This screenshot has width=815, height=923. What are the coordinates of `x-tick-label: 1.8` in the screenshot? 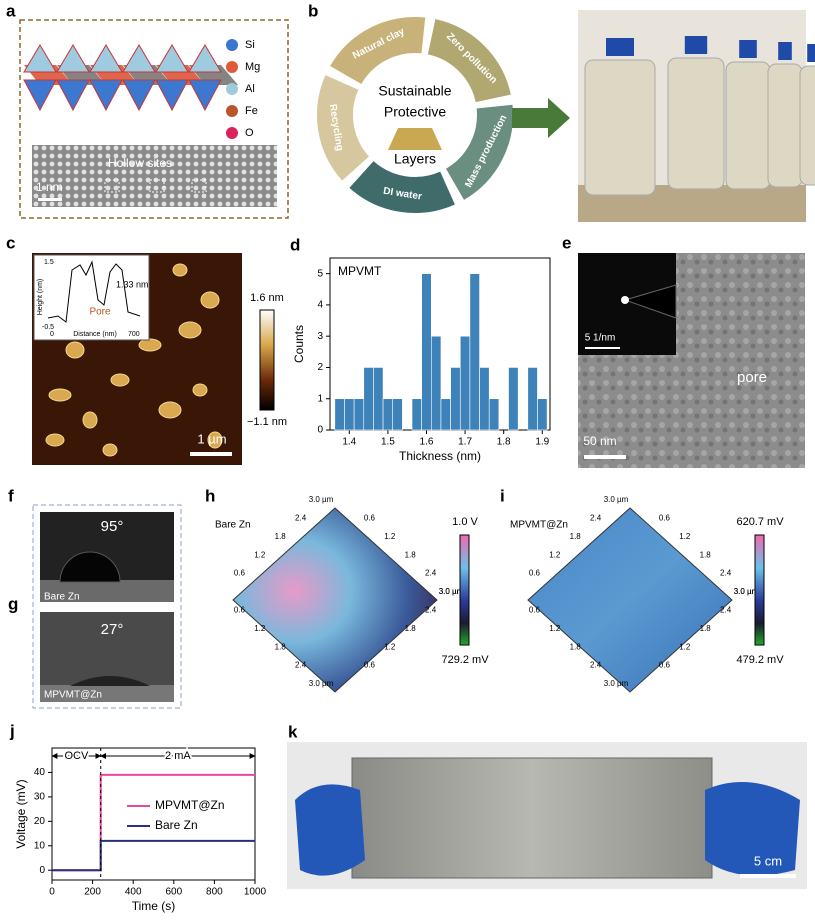 It's located at (504, 442).